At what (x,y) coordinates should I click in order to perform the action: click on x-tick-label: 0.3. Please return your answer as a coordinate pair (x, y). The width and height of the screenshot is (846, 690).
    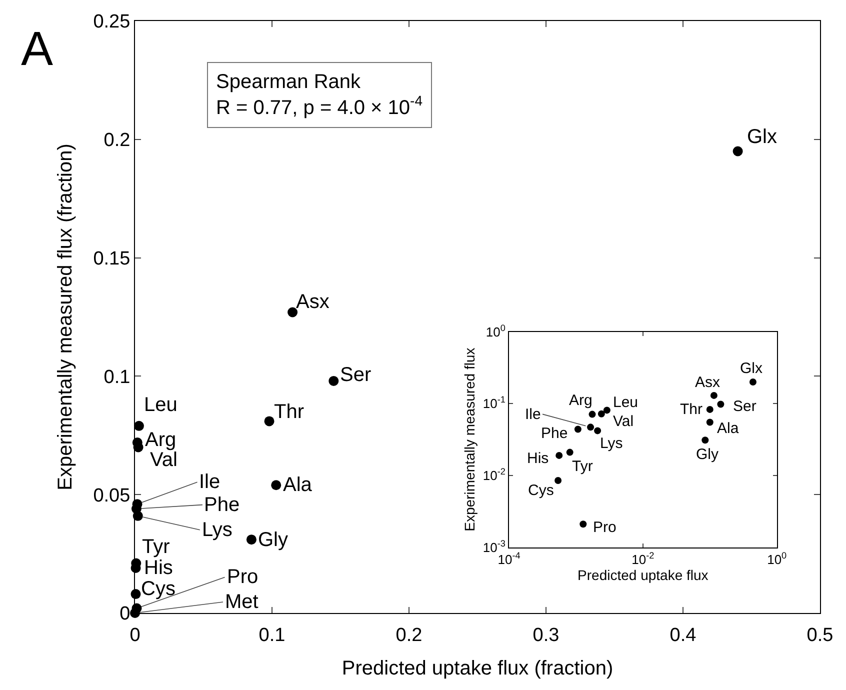
    Looking at the image, I should click on (546, 635).